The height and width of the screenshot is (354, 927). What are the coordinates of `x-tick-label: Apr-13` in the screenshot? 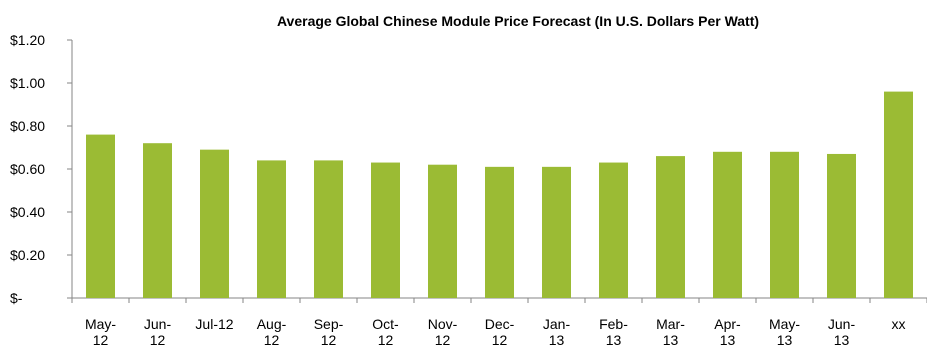 It's located at (727, 332).